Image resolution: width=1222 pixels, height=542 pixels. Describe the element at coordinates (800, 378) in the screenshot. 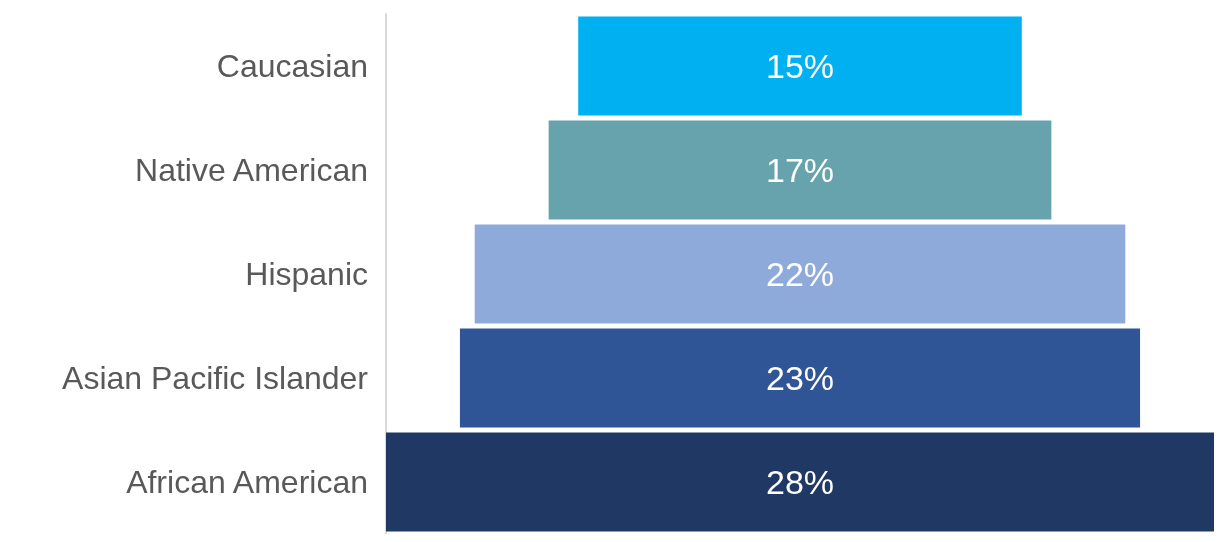

I see `data-label: 23%` at that location.